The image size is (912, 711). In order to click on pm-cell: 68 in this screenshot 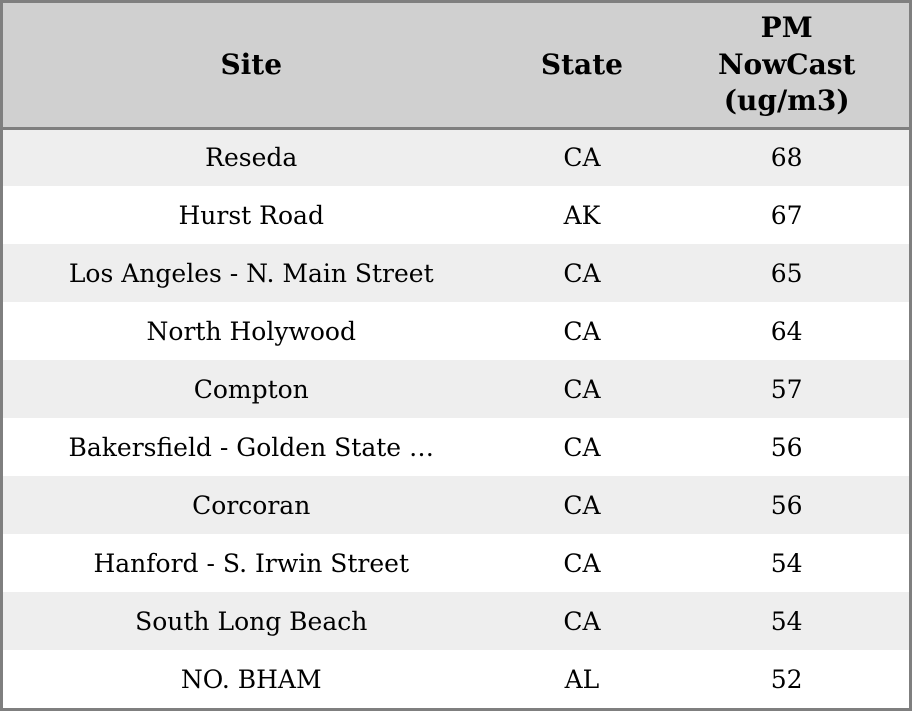, I will do `click(786, 158)`.